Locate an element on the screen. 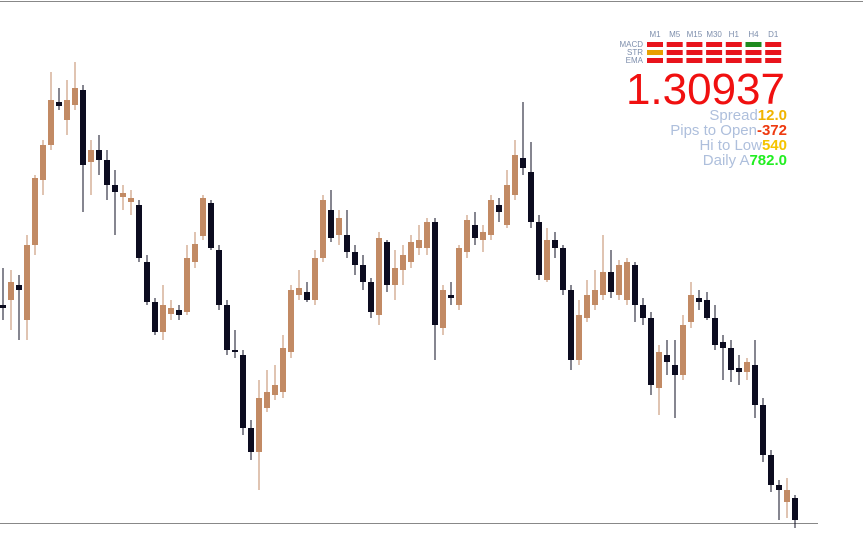  indicator-label: EMA is located at coordinates (635, 60).